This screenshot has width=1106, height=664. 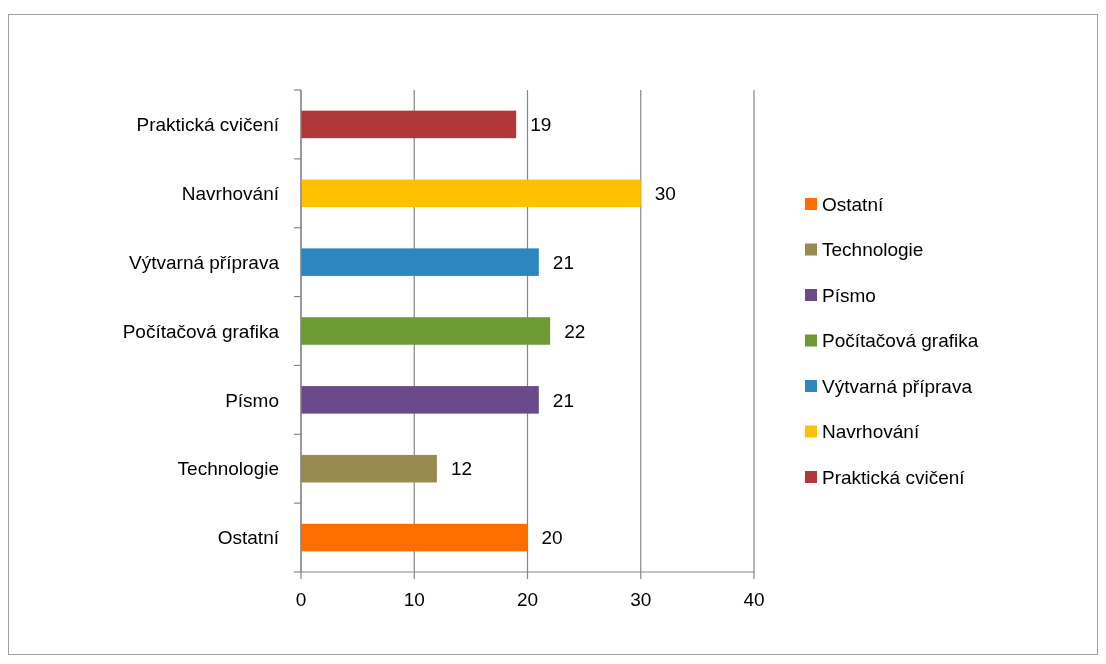 What do you see at coordinates (201, 331) in the screenshot?
I see `y-tick-label: Počítačová grafika` at bounding box center [201, 331].